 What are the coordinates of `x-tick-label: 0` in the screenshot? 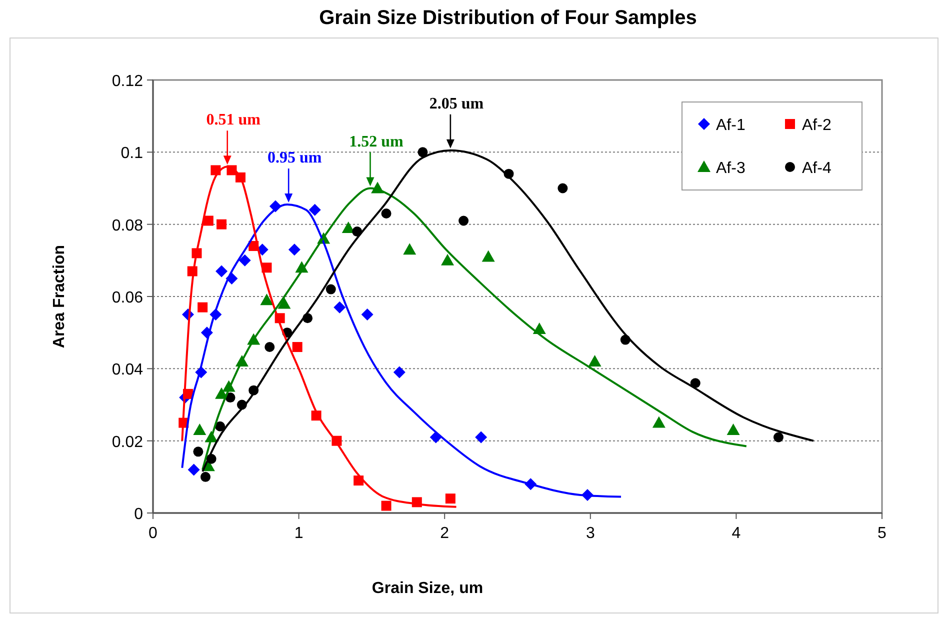 It's located at (153, 533).